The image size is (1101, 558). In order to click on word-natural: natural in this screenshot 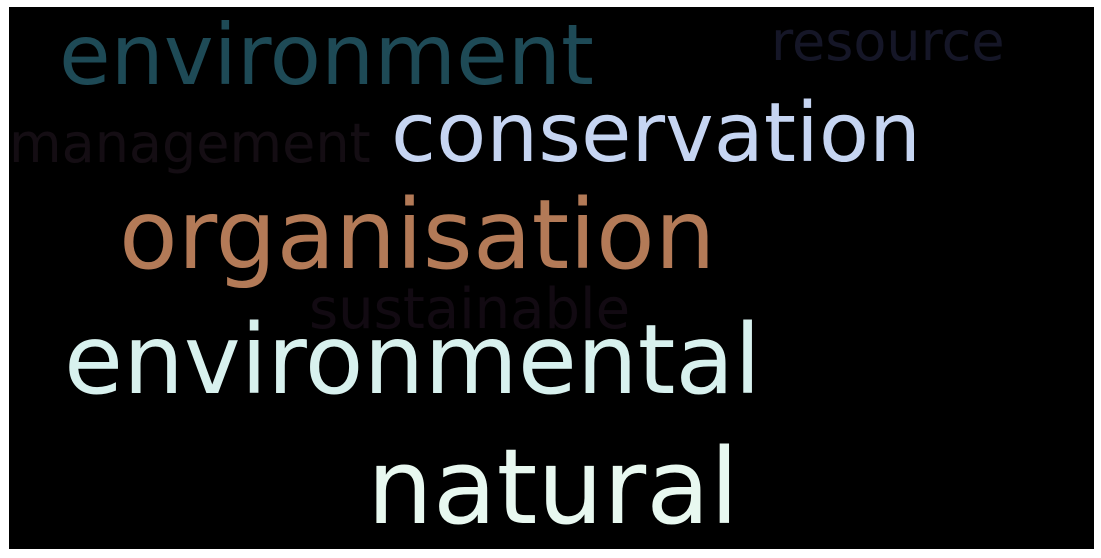, I will do `click(553, 487)`.